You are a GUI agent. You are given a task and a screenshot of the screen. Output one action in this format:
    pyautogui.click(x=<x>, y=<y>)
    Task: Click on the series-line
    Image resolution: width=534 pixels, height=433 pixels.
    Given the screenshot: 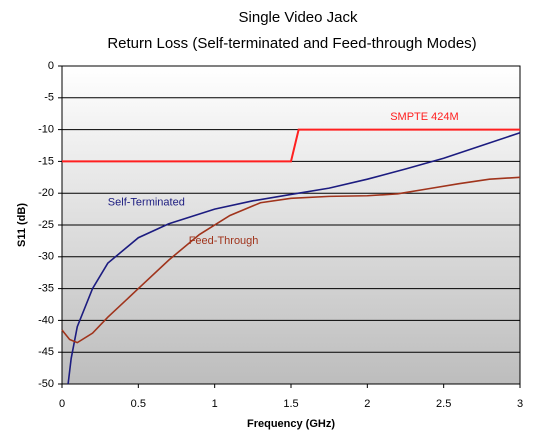 What is the action you would take?
    pyautogui.click(x=291, y=145)
    